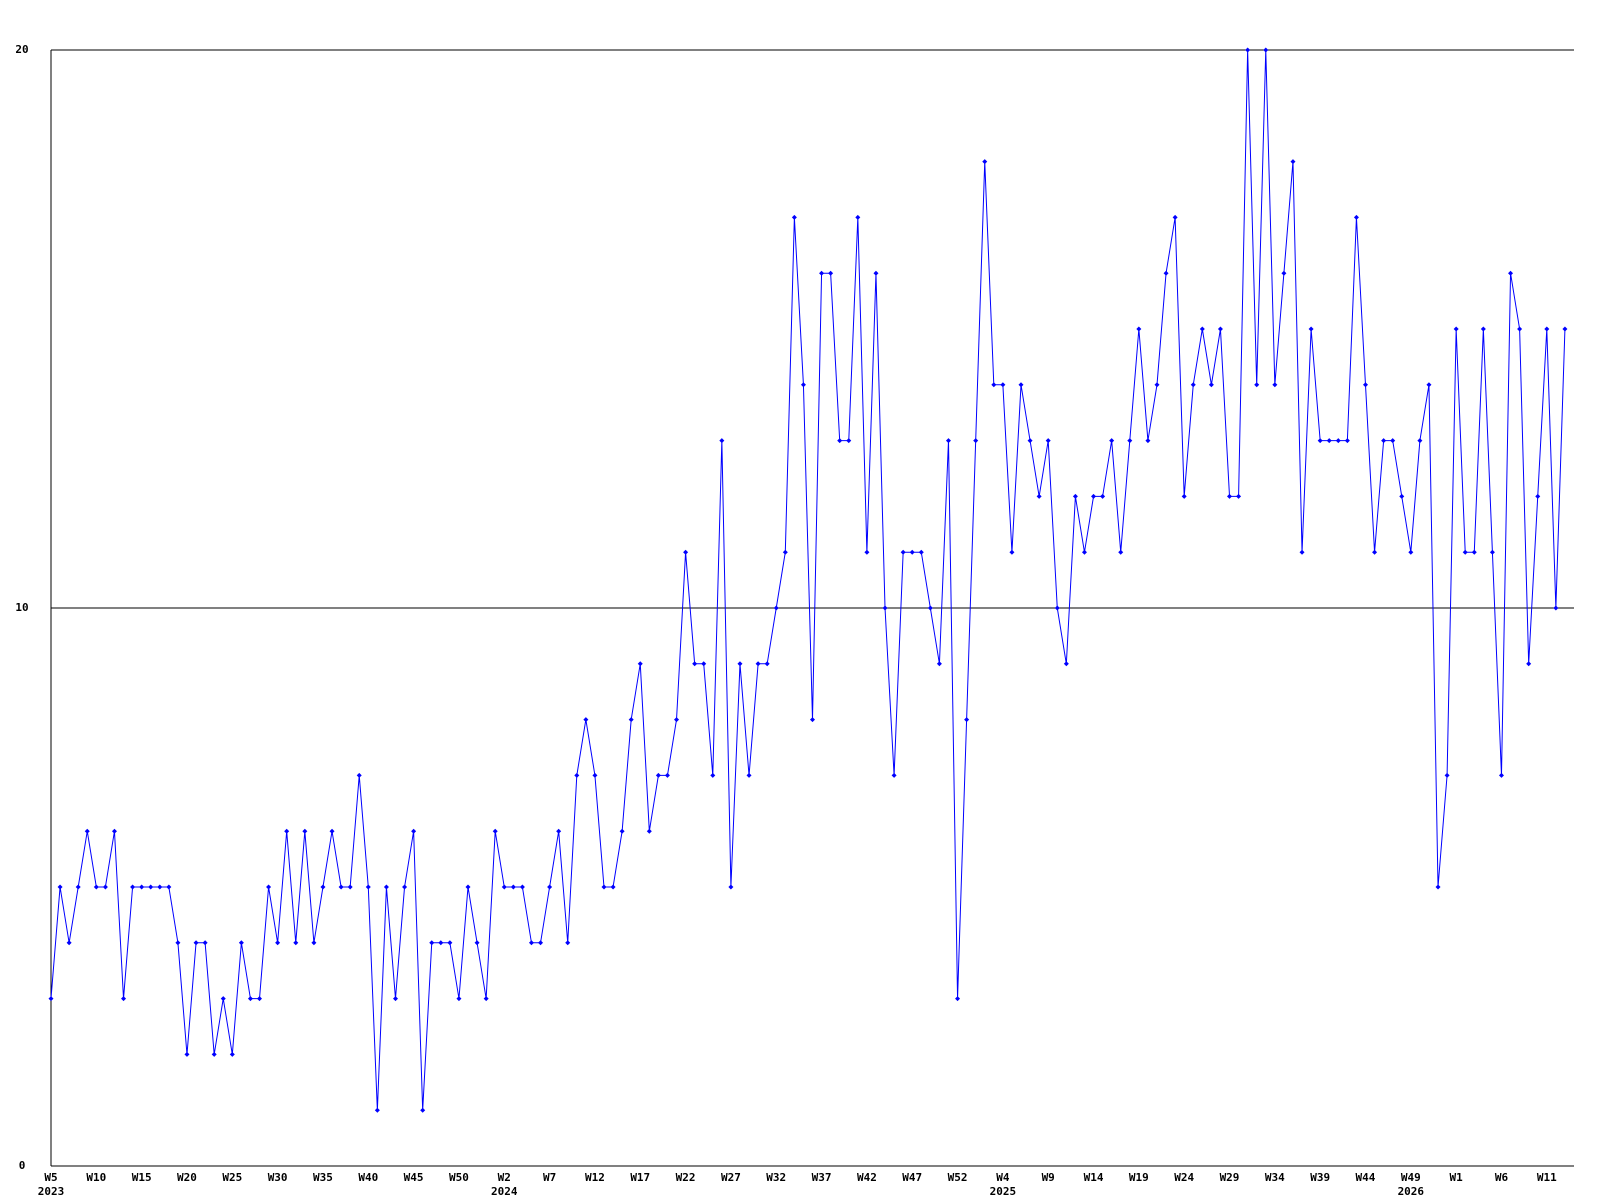  What do you see at coordinates (51, 1191) in the screenshot?
I see `x-year-label: 2023` at bounding box center [51, 1191].